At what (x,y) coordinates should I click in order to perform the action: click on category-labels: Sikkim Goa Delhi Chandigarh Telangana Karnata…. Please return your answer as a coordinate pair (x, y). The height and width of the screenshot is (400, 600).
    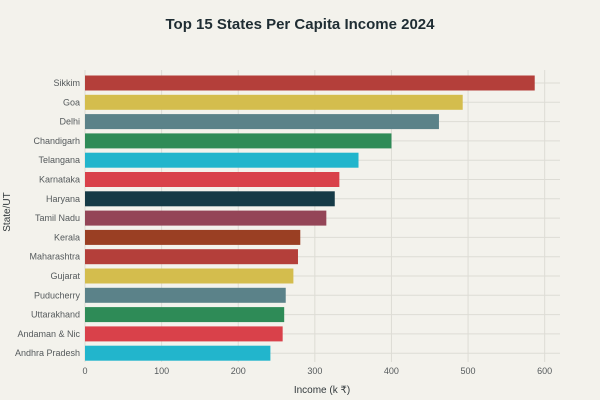
    Looking at the image, I should click on (48, 218).